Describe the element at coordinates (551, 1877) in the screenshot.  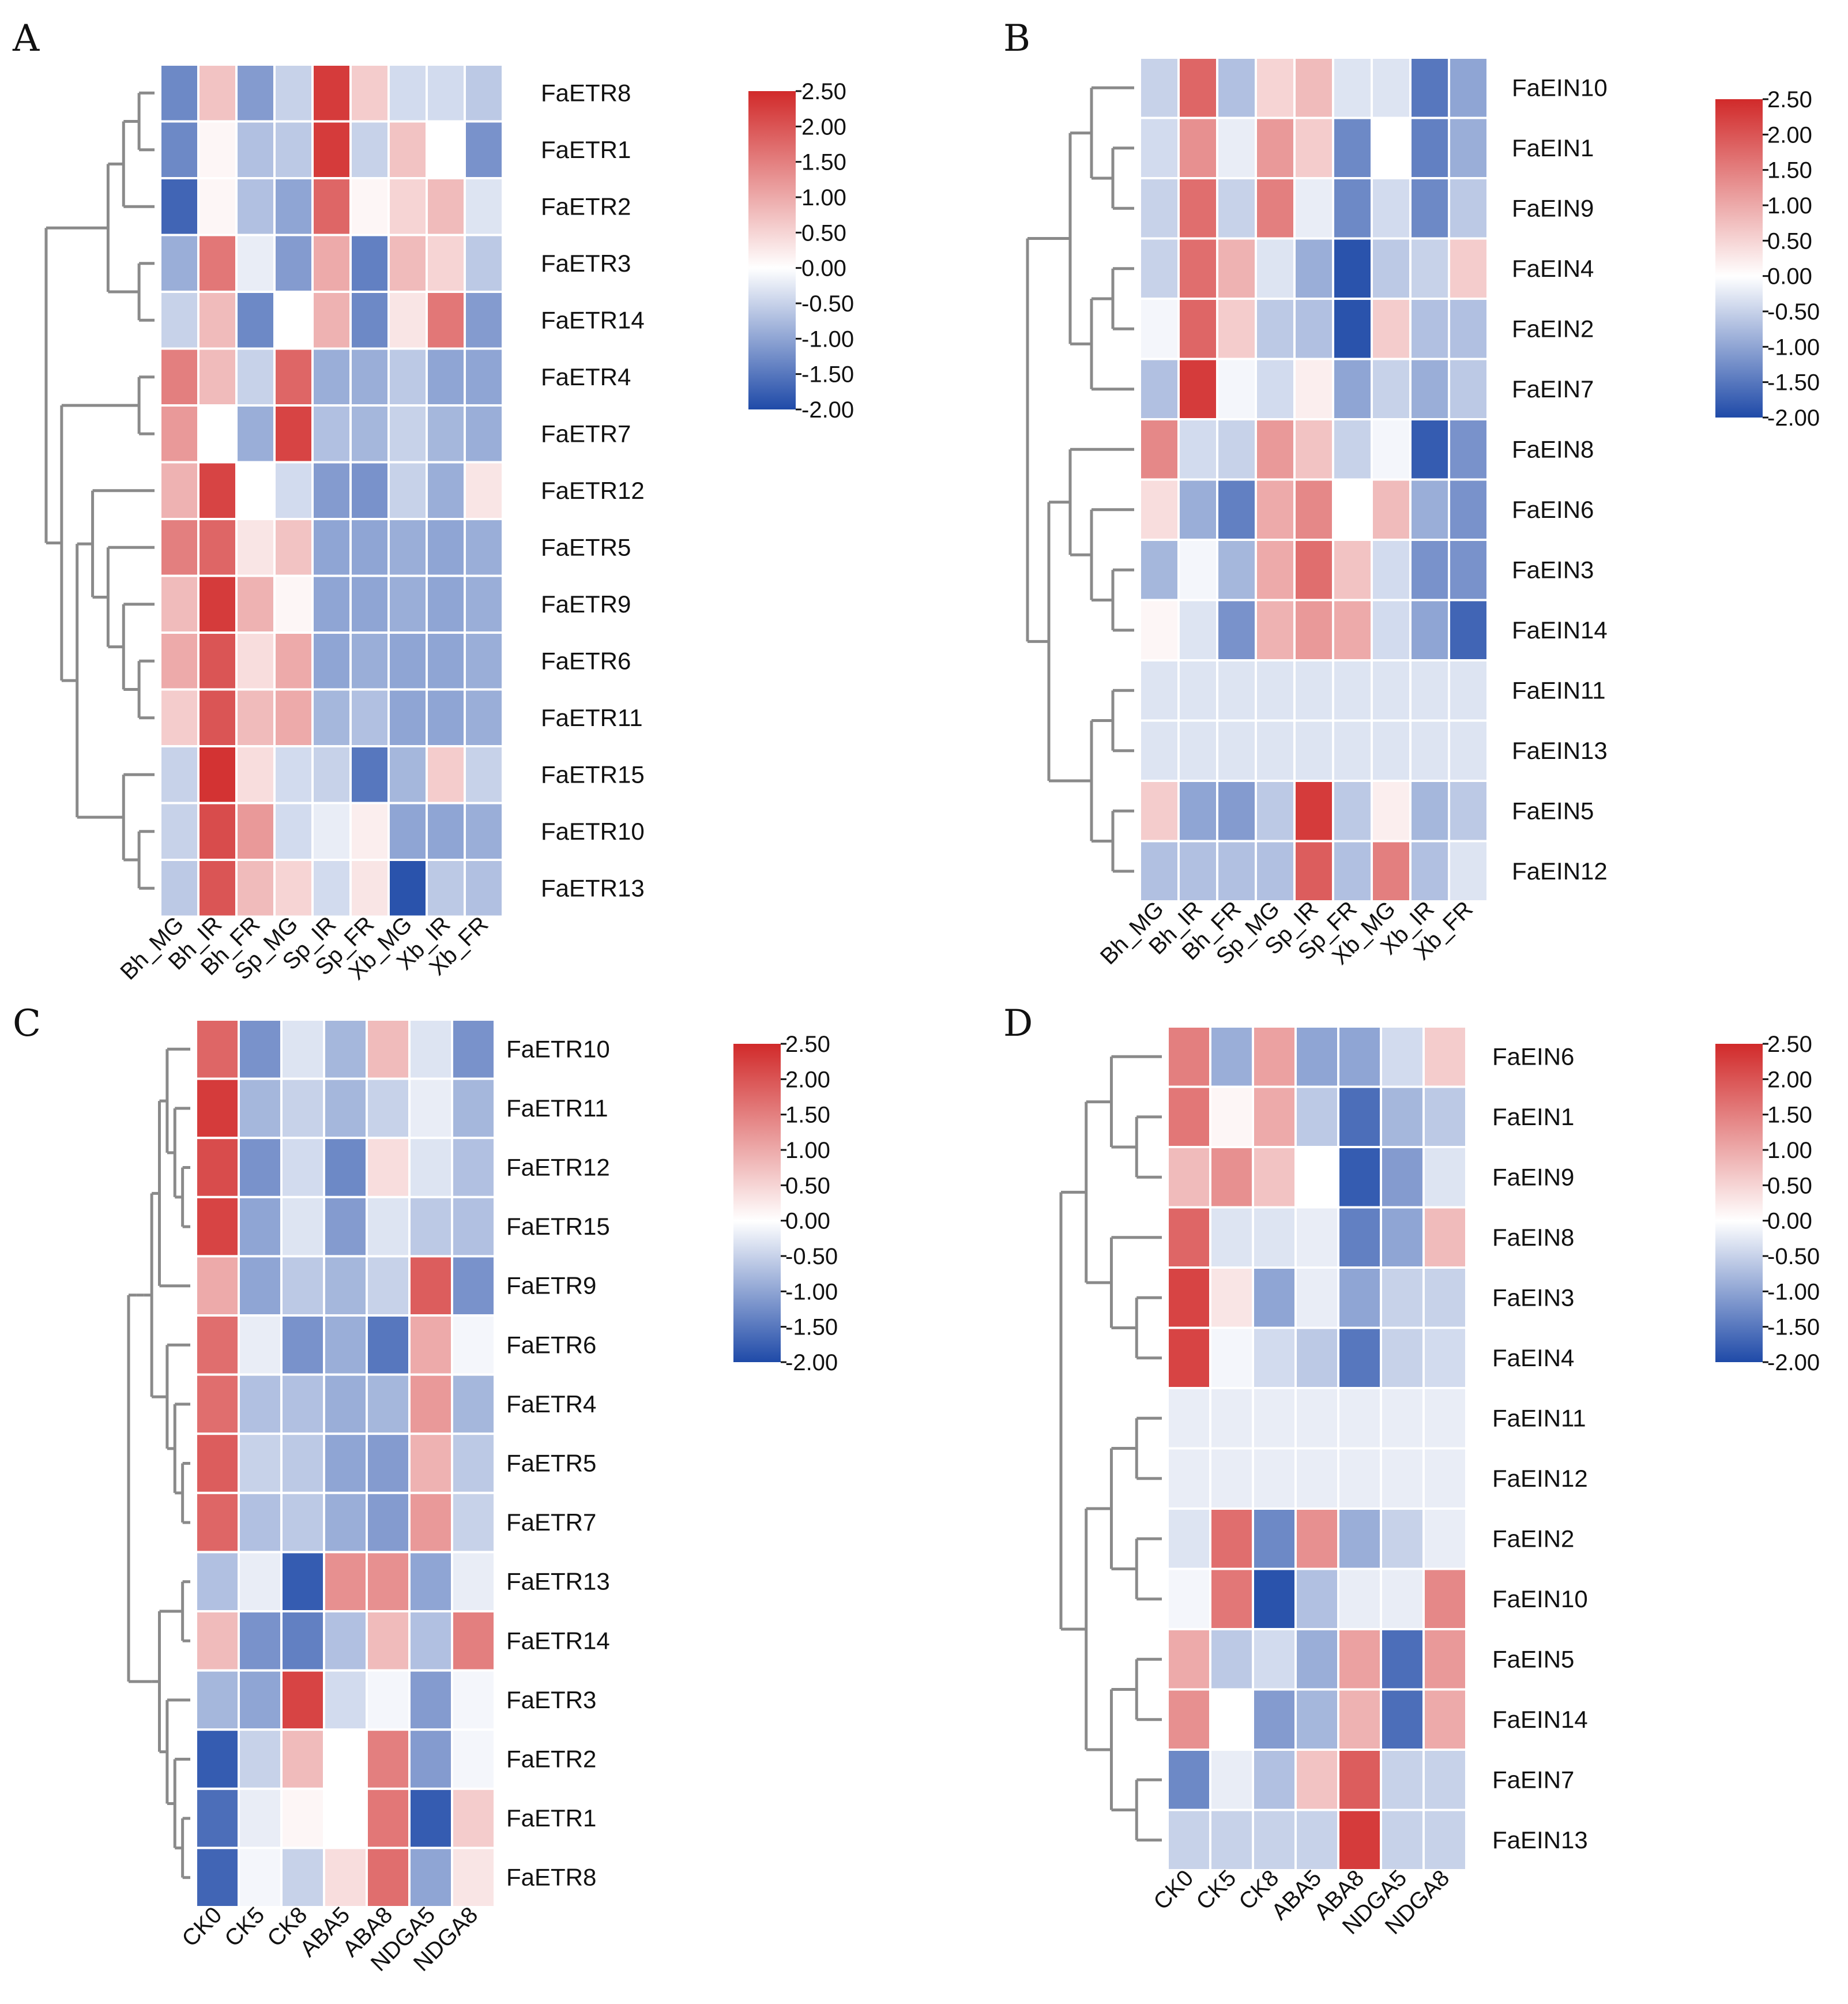
I see `row-label: FaETR8` at that location.